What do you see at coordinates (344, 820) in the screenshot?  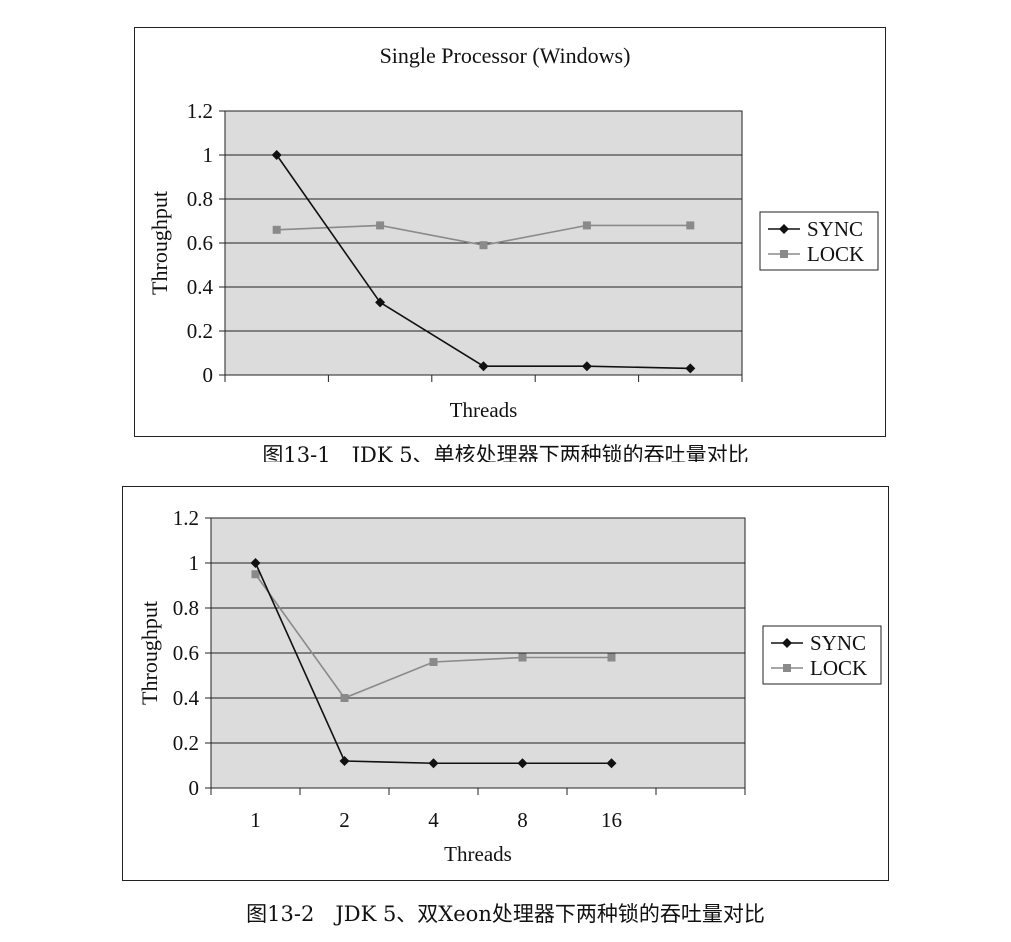 I see `x-tick-label: 2` at bounding box center [344, 820].